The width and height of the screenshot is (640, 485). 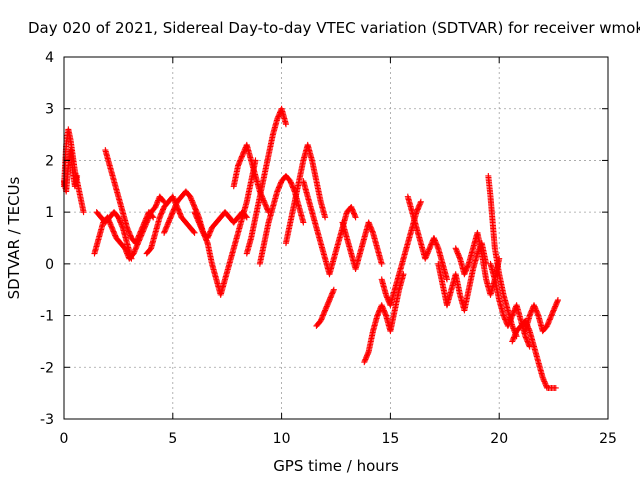 What do you see at coordinates (282, 439) in the screenshot?
I see `x-tick-label: 10` at bounding box center [282, 439].